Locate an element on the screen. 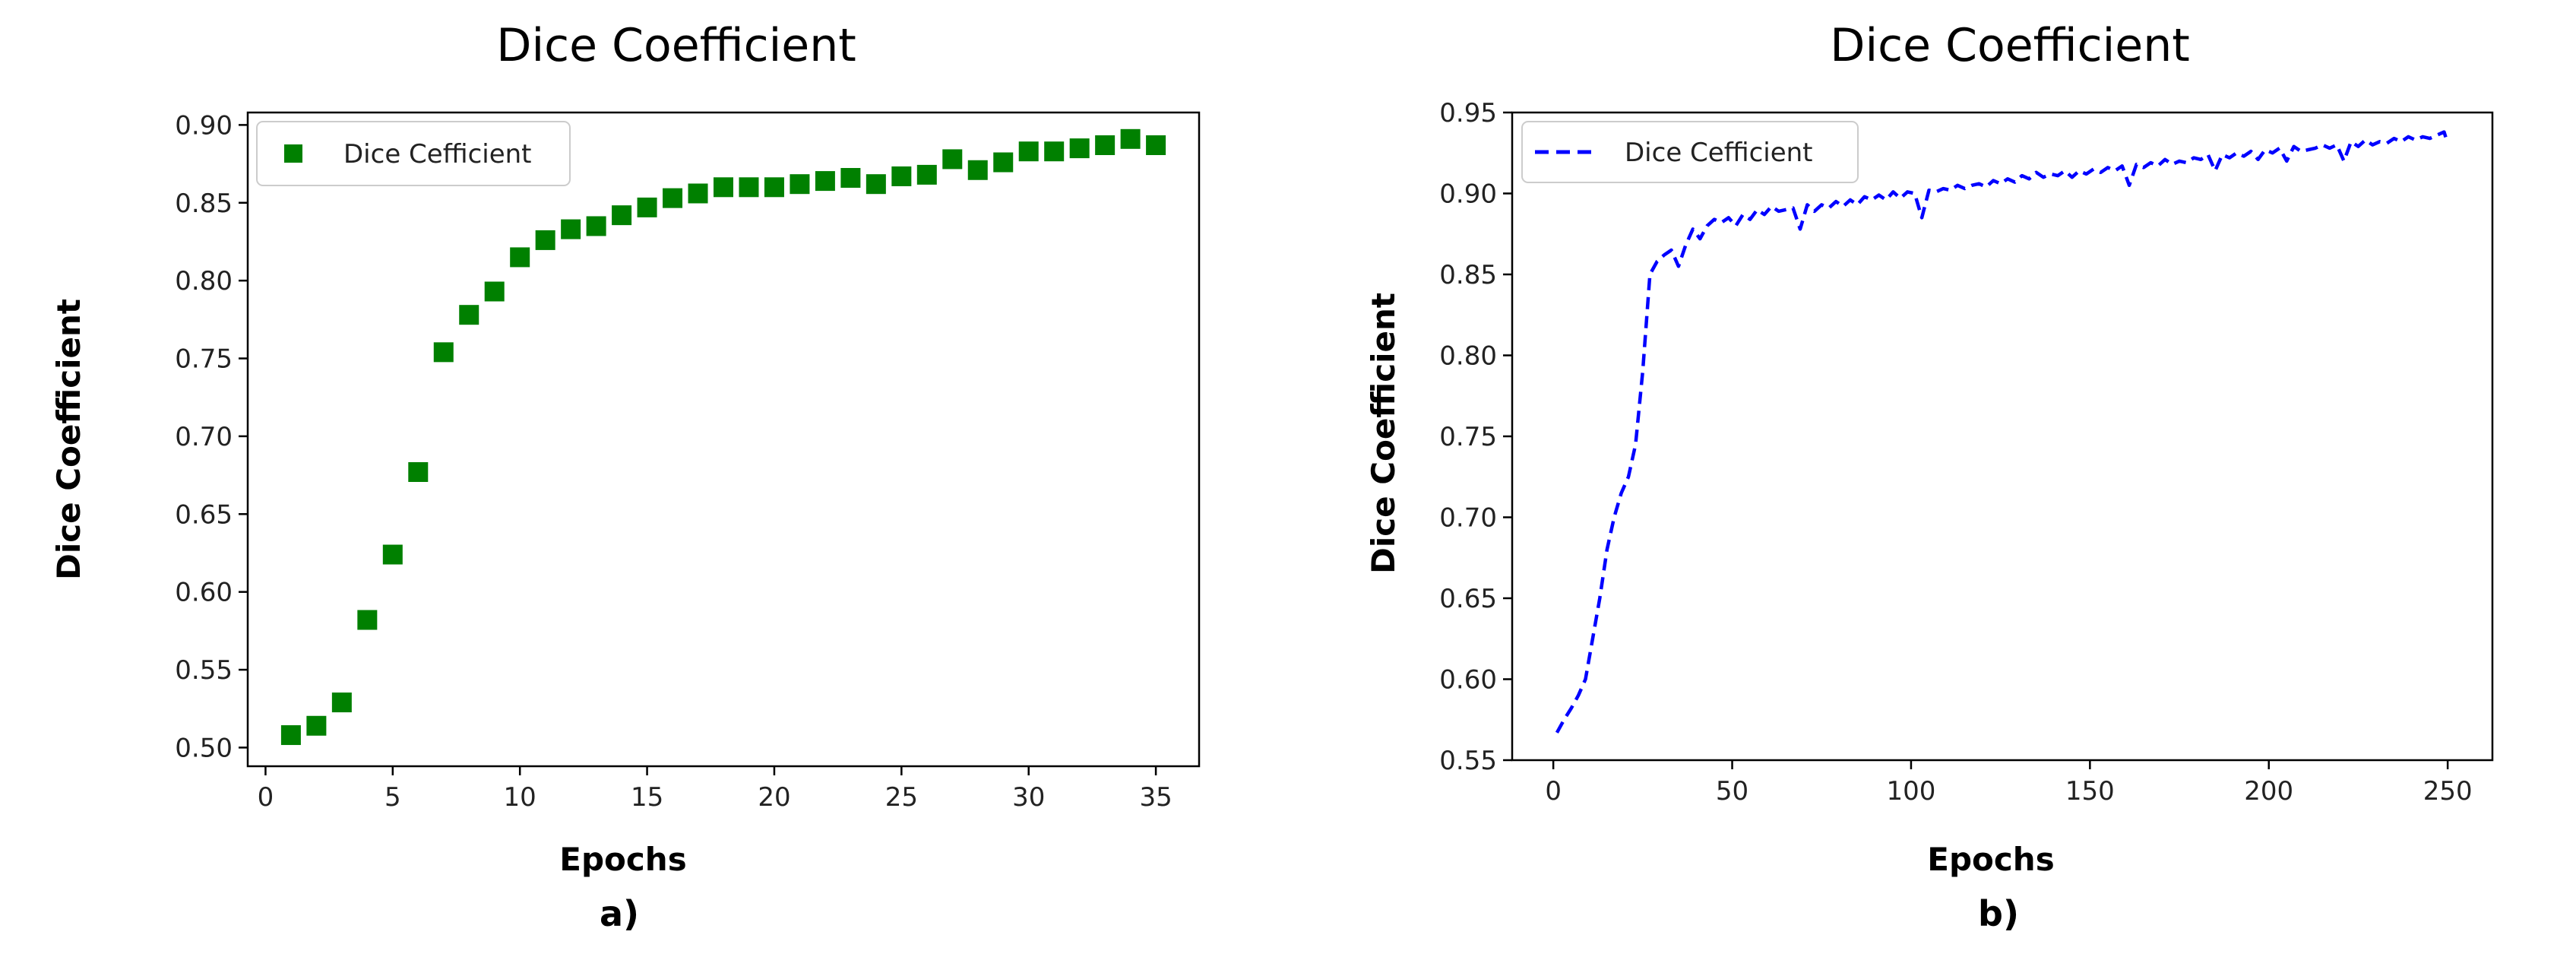 The width and height of the screenshot is (2576, 954). chart-b-y-tick-label: 0.80 is located at coordinates (1468, 356).